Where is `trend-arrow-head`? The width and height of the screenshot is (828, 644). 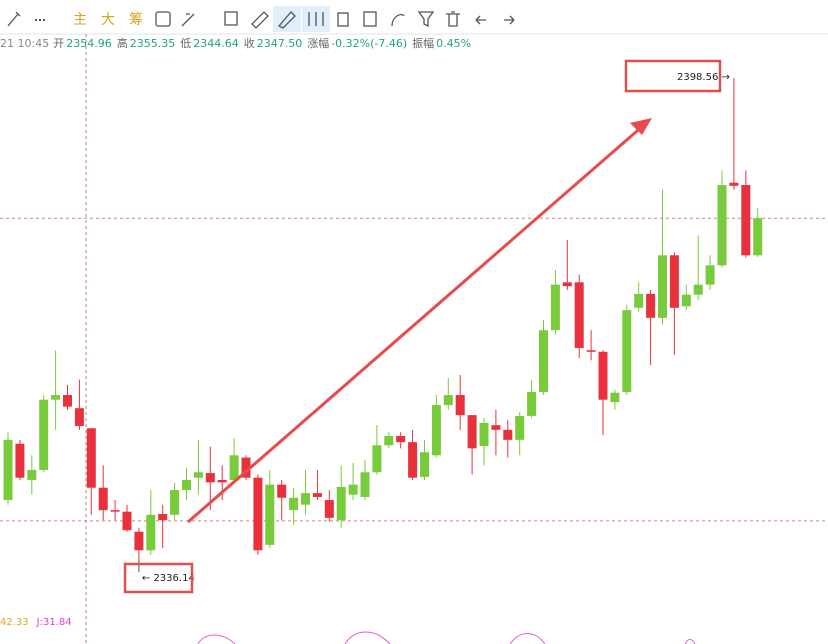
trend-arrow-head is located at coordinates (641, 126).